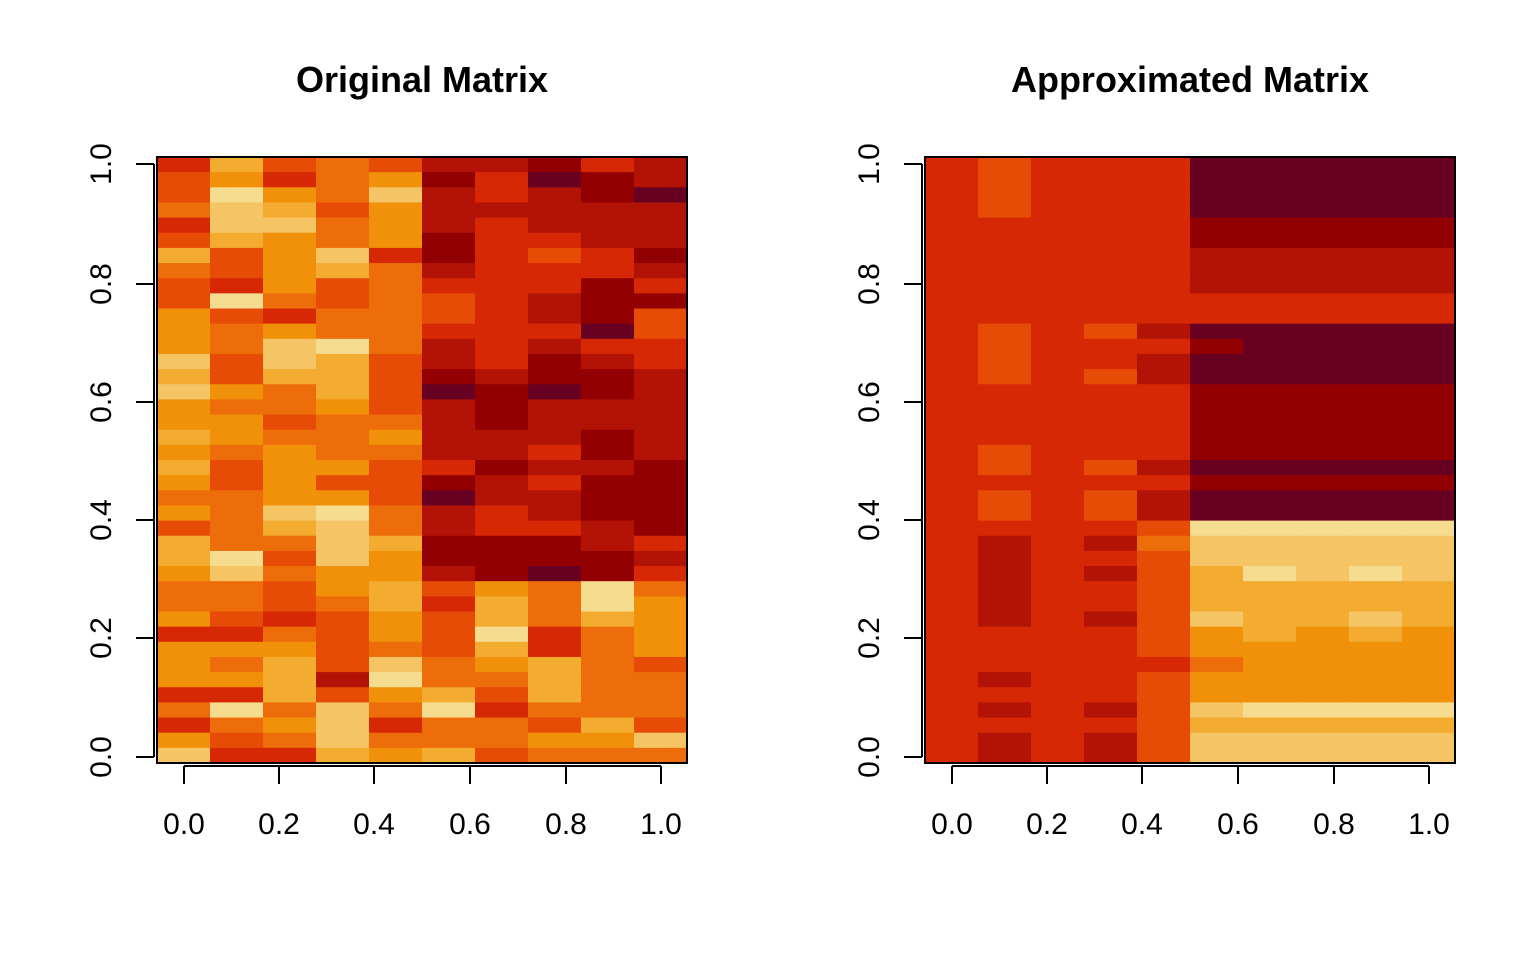 The height and width of the screenshot is (960, 1536). Describe the element at coordinates (869, 164) in the screenshot. I see `approximated-matrix-y-tick-label: 1.0` at that location.